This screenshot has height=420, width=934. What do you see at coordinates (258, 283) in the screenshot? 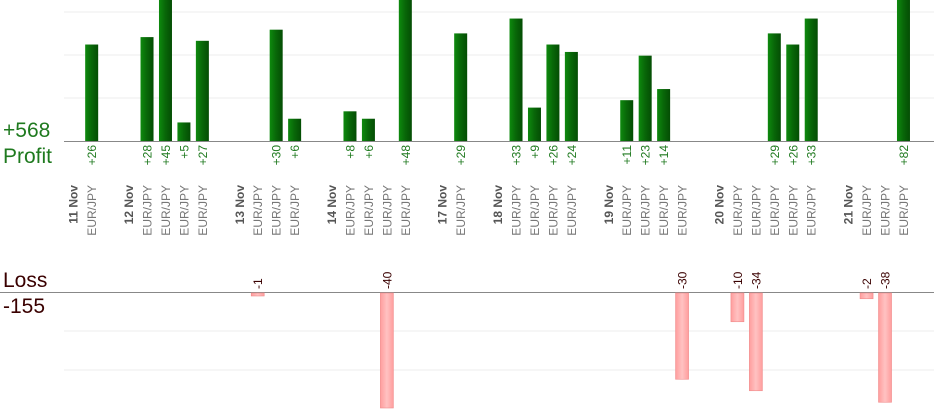
I see `loss-value-label: -1` at bounding box center [258, 283].